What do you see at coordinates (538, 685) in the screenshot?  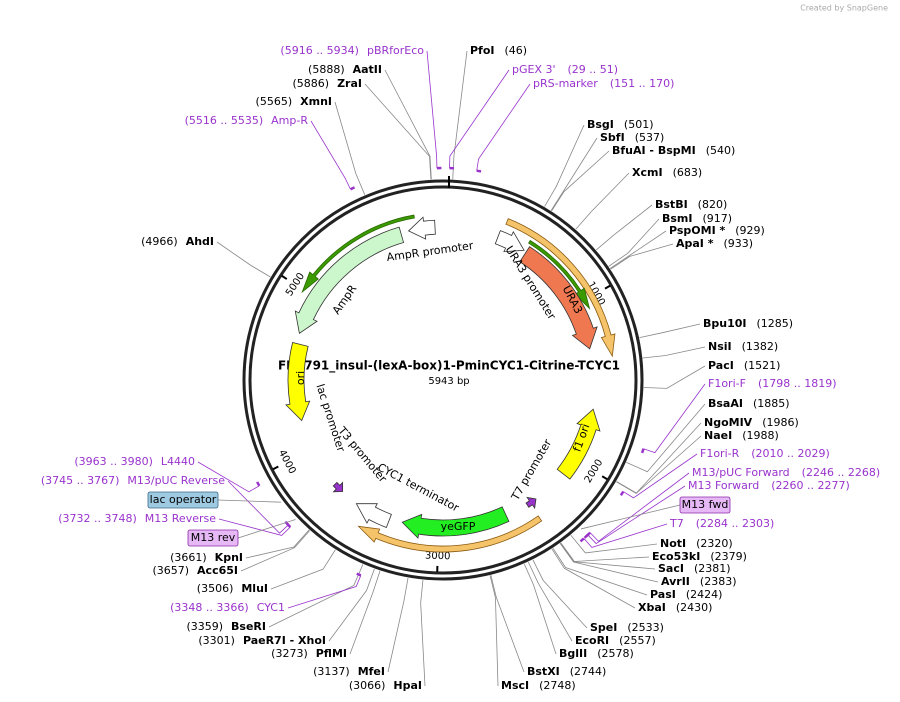 I see `enzyme-label: MscI (2748)` at bounding box center [538, 685].